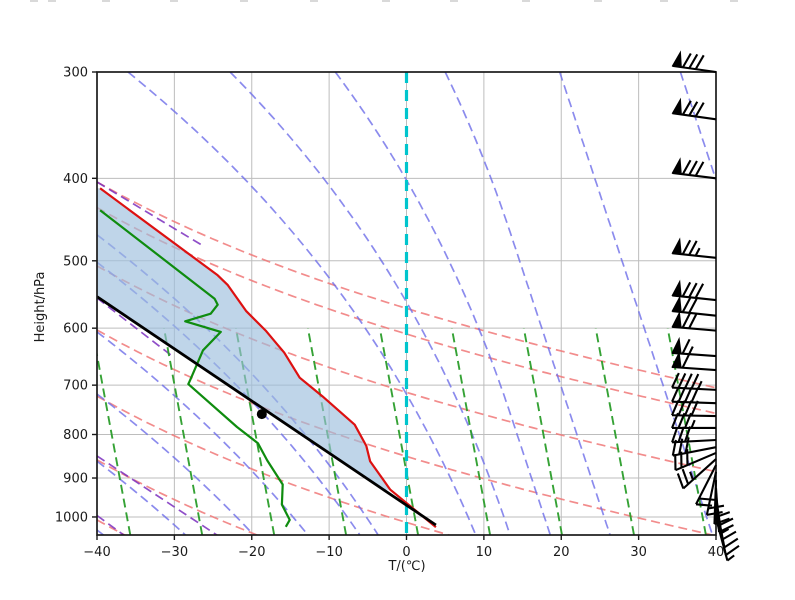 The image size is (795, 600). What do you see at coordinates (75, 479) in the screenshot?
I see `y-tick-label: 900` at bounding box center [75, 479].